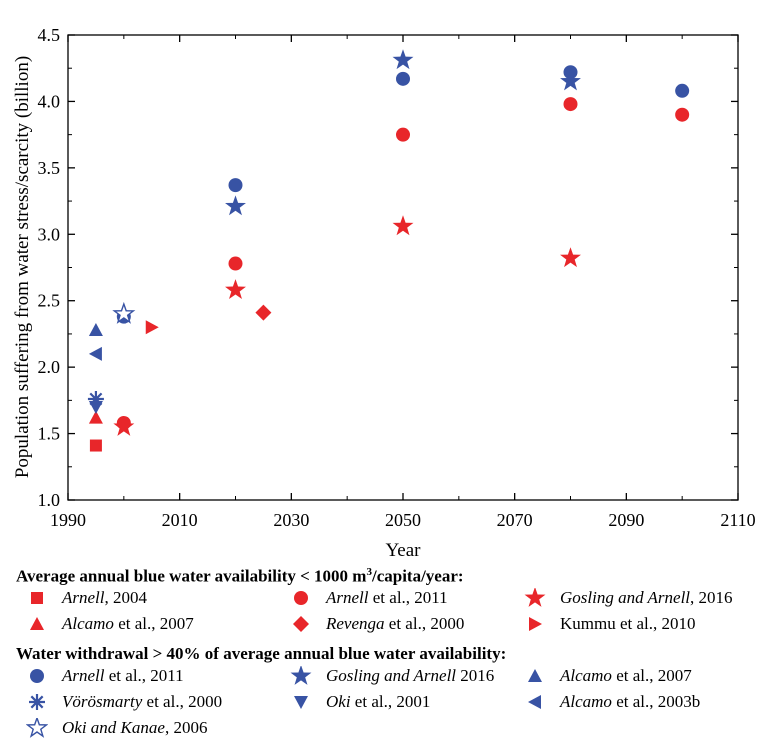 The image size is (764, 738). I want to click on blue-triangle-left-point, so click(95, 353).